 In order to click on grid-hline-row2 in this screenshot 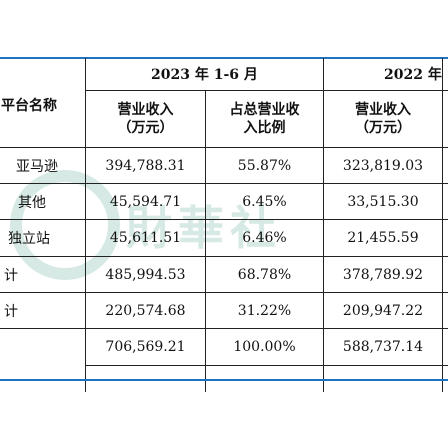, I will do `click(224, 219)`.